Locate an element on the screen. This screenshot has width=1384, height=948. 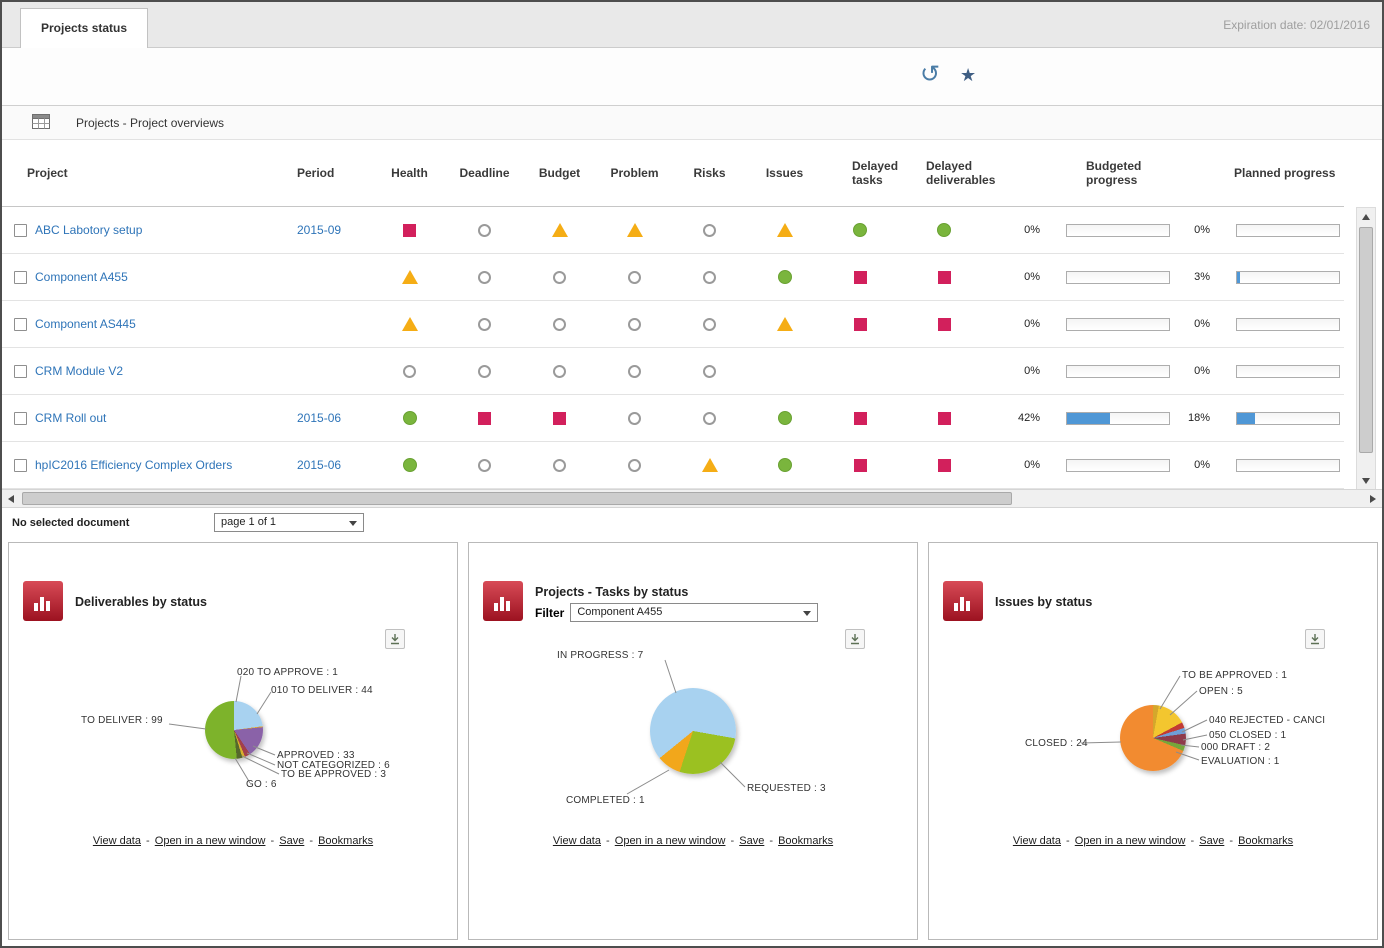
vertical-scrollbar is located at coordinates (1366, 348).